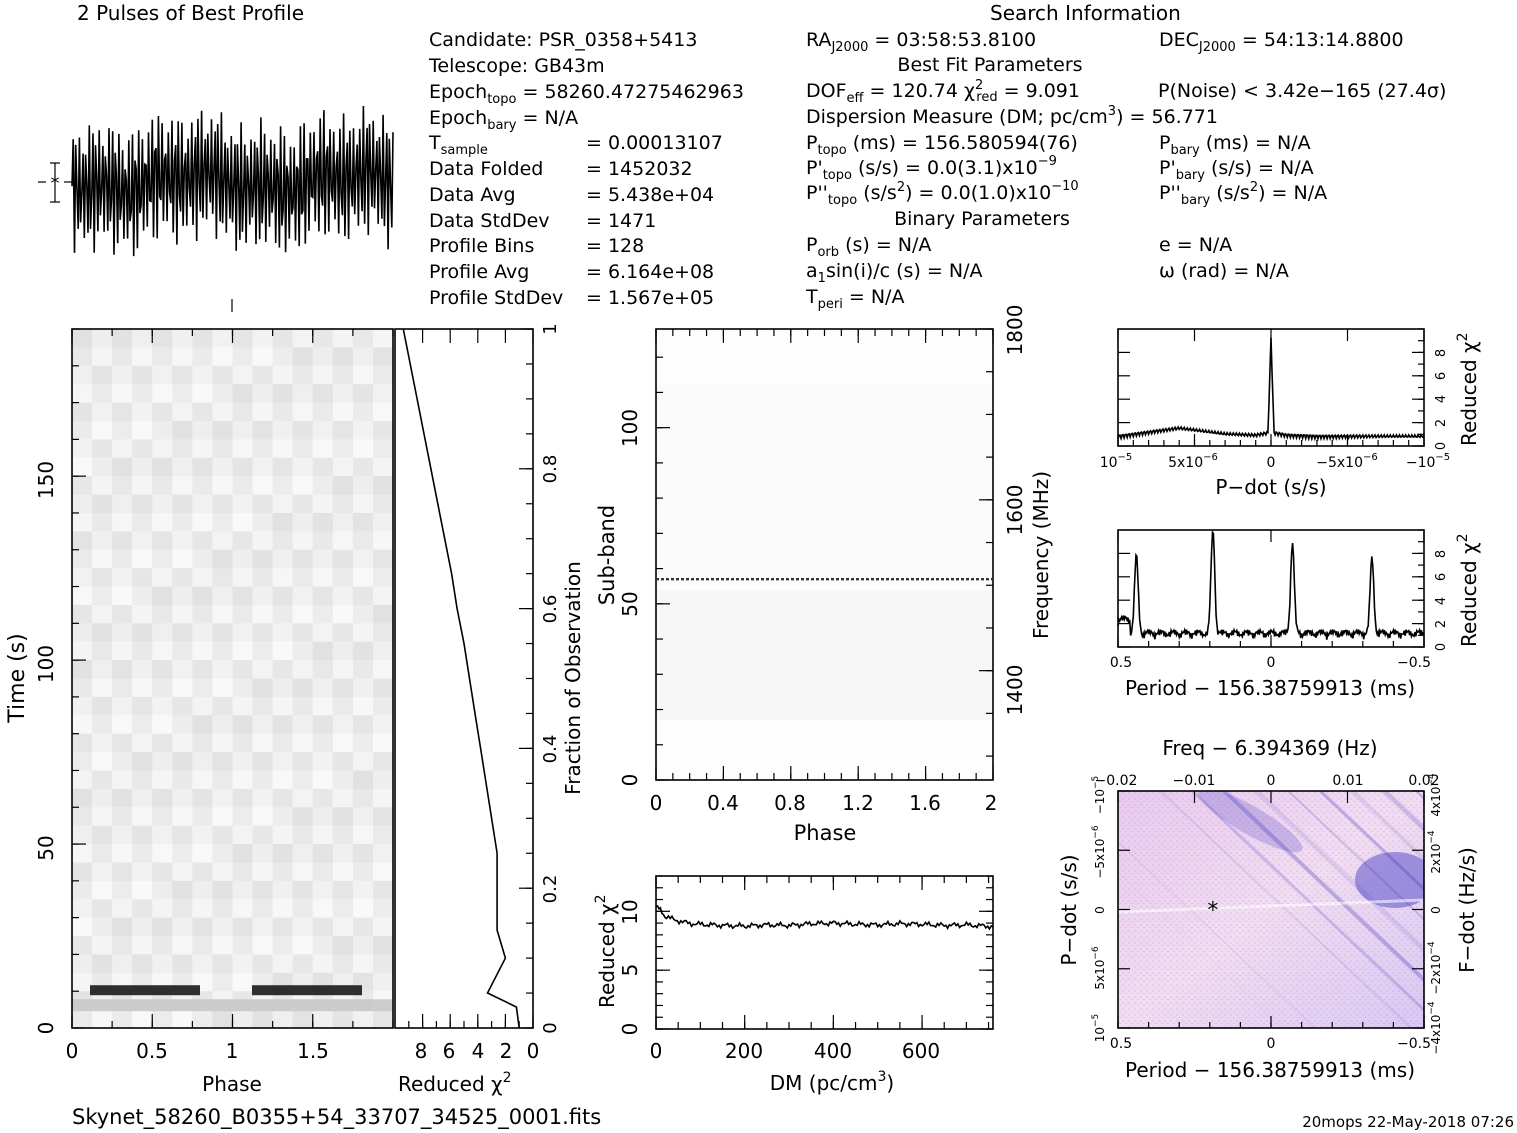 The image size is (1517, 1133). What do you see at coordinates (630, 603) in the screenshot?
I see `subband-tick-50: 50` at bounding box center [630, 603].